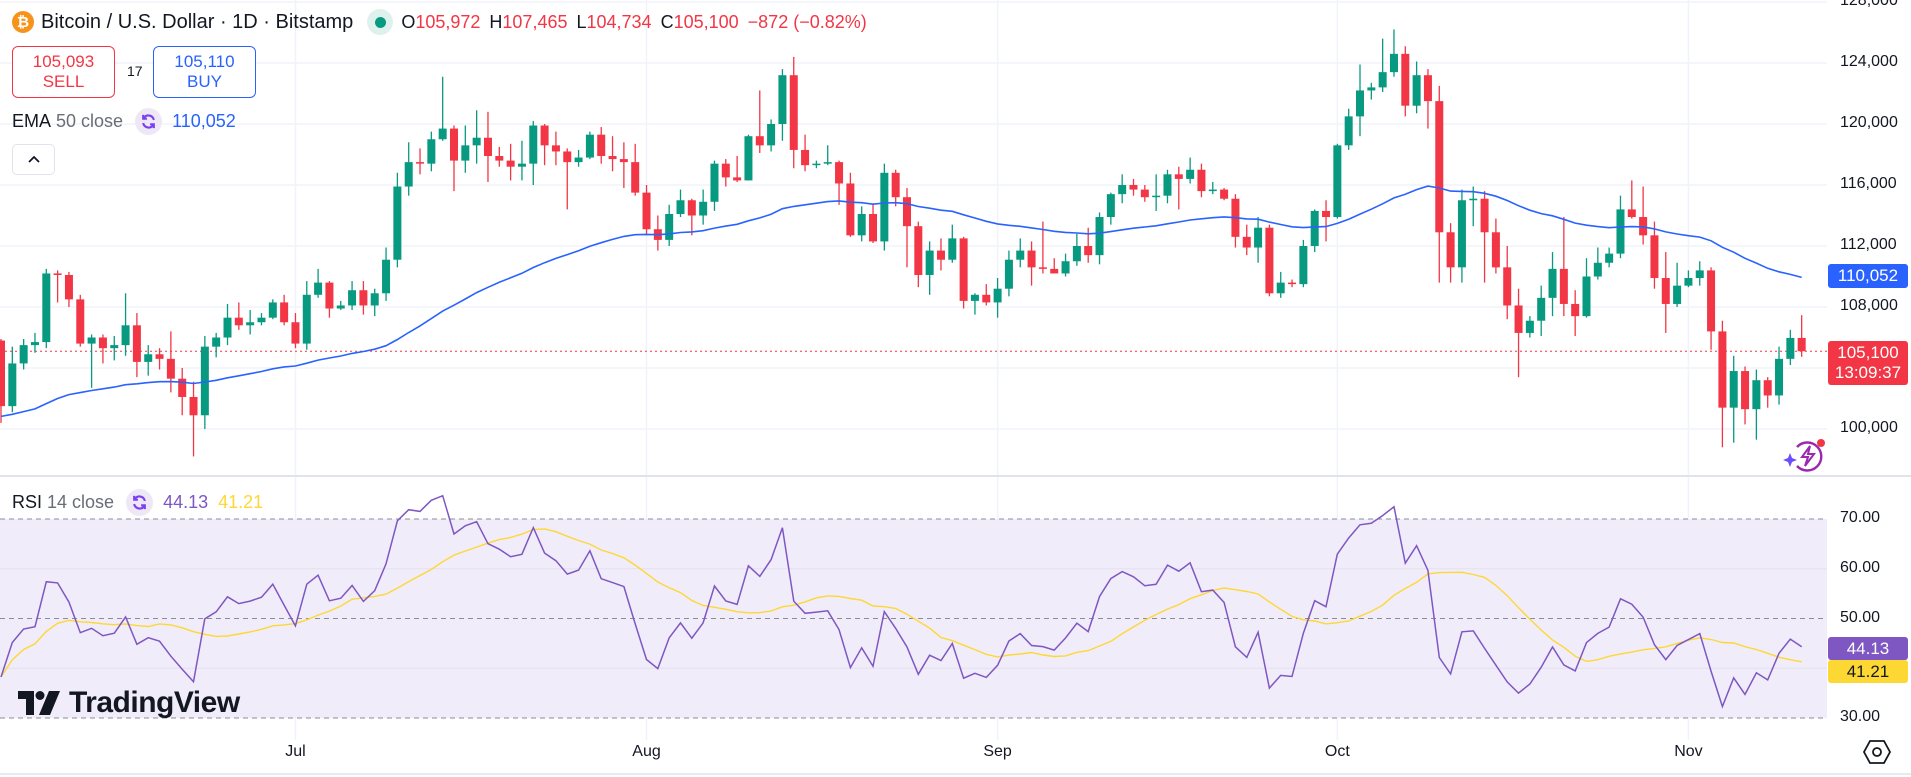 The width and height of the screenshot is (1911, 777). What do you see at coordinates (63, 72) in the screenshot?
I see `sell-button: 105,093 SELL` at bounding box center [63, 72].